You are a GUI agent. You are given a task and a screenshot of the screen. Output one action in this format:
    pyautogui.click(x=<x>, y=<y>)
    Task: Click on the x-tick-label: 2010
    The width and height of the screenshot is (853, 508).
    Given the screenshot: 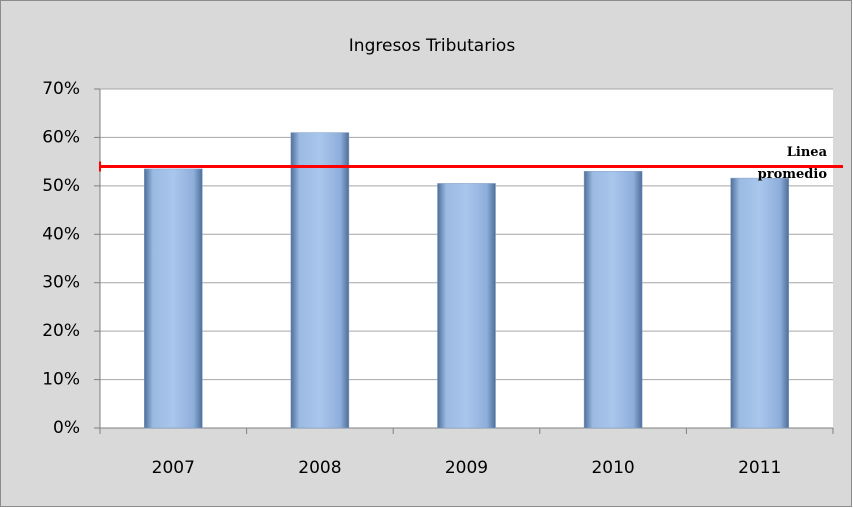 What is the action you would take?
    pyautogui.click(x=612, y=468)
    